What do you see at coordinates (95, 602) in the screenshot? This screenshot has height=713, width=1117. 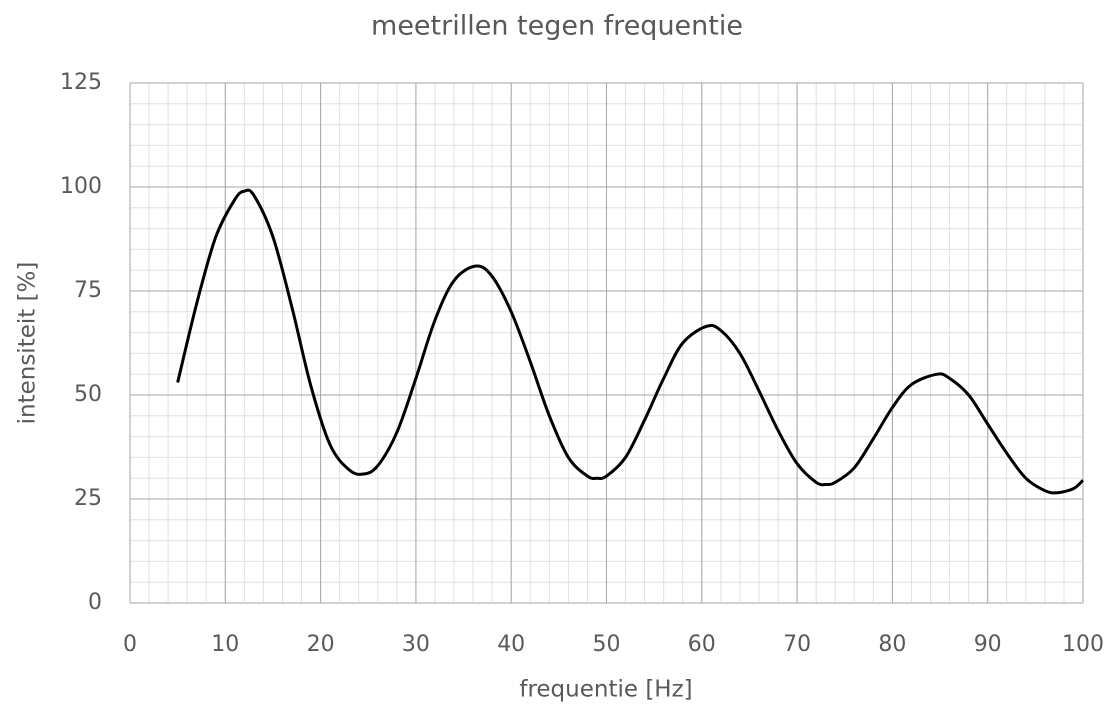 I see `y-tick-label: 0` at bounding box center [95, 602].